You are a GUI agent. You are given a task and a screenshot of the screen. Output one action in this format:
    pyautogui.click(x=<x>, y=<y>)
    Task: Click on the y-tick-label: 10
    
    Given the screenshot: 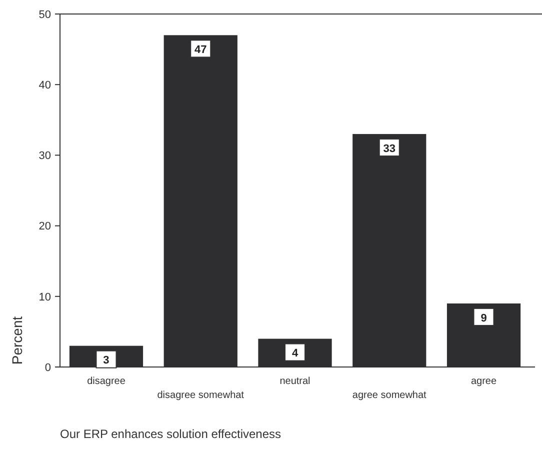 What is the action you would take?
    pyautogui.click(x=44, y=297)
    